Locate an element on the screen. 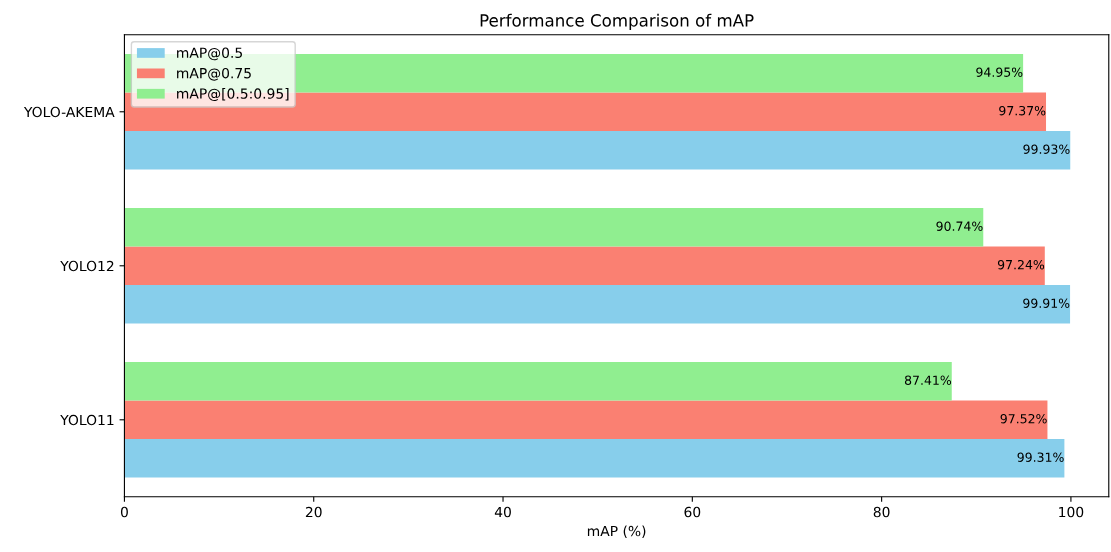 This screenshot has width=1111, height=552. chart-title: Performance Comparison of mAP is located at coordinates (617, 21).